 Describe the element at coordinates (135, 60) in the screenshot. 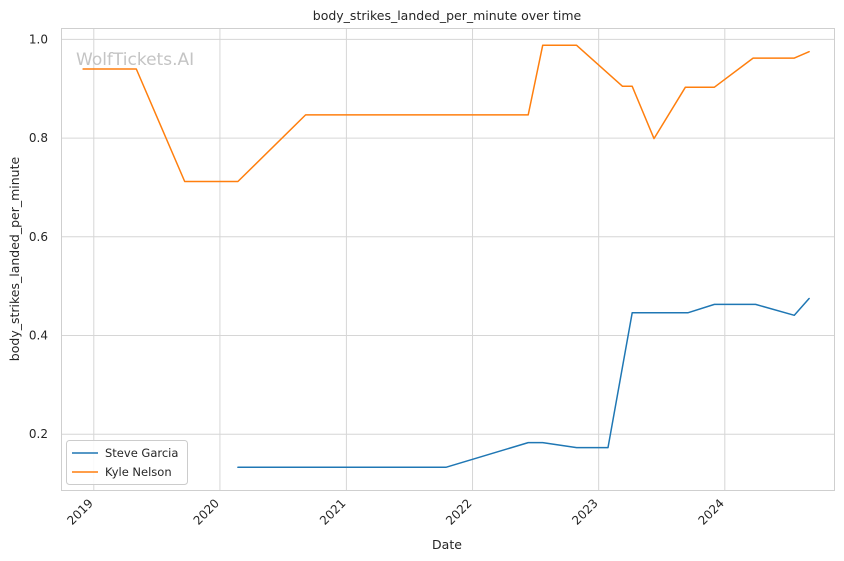

I see `watermark: WolfTickets.AI` at that location.